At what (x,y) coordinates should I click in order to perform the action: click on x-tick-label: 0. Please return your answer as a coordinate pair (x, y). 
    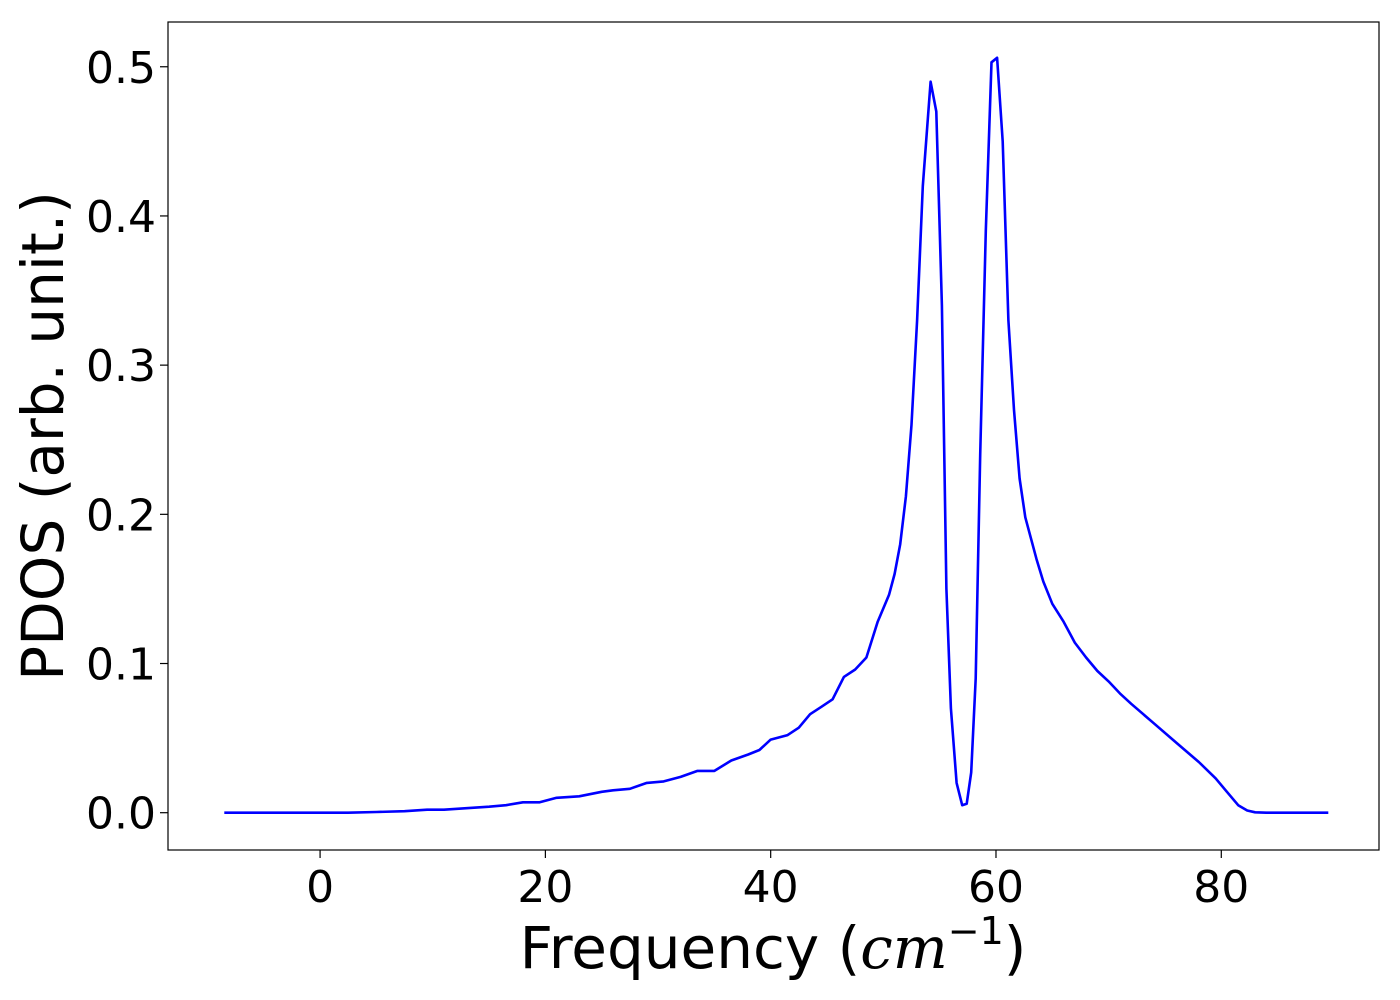
    Looking at the image, I should click on (320, 887).